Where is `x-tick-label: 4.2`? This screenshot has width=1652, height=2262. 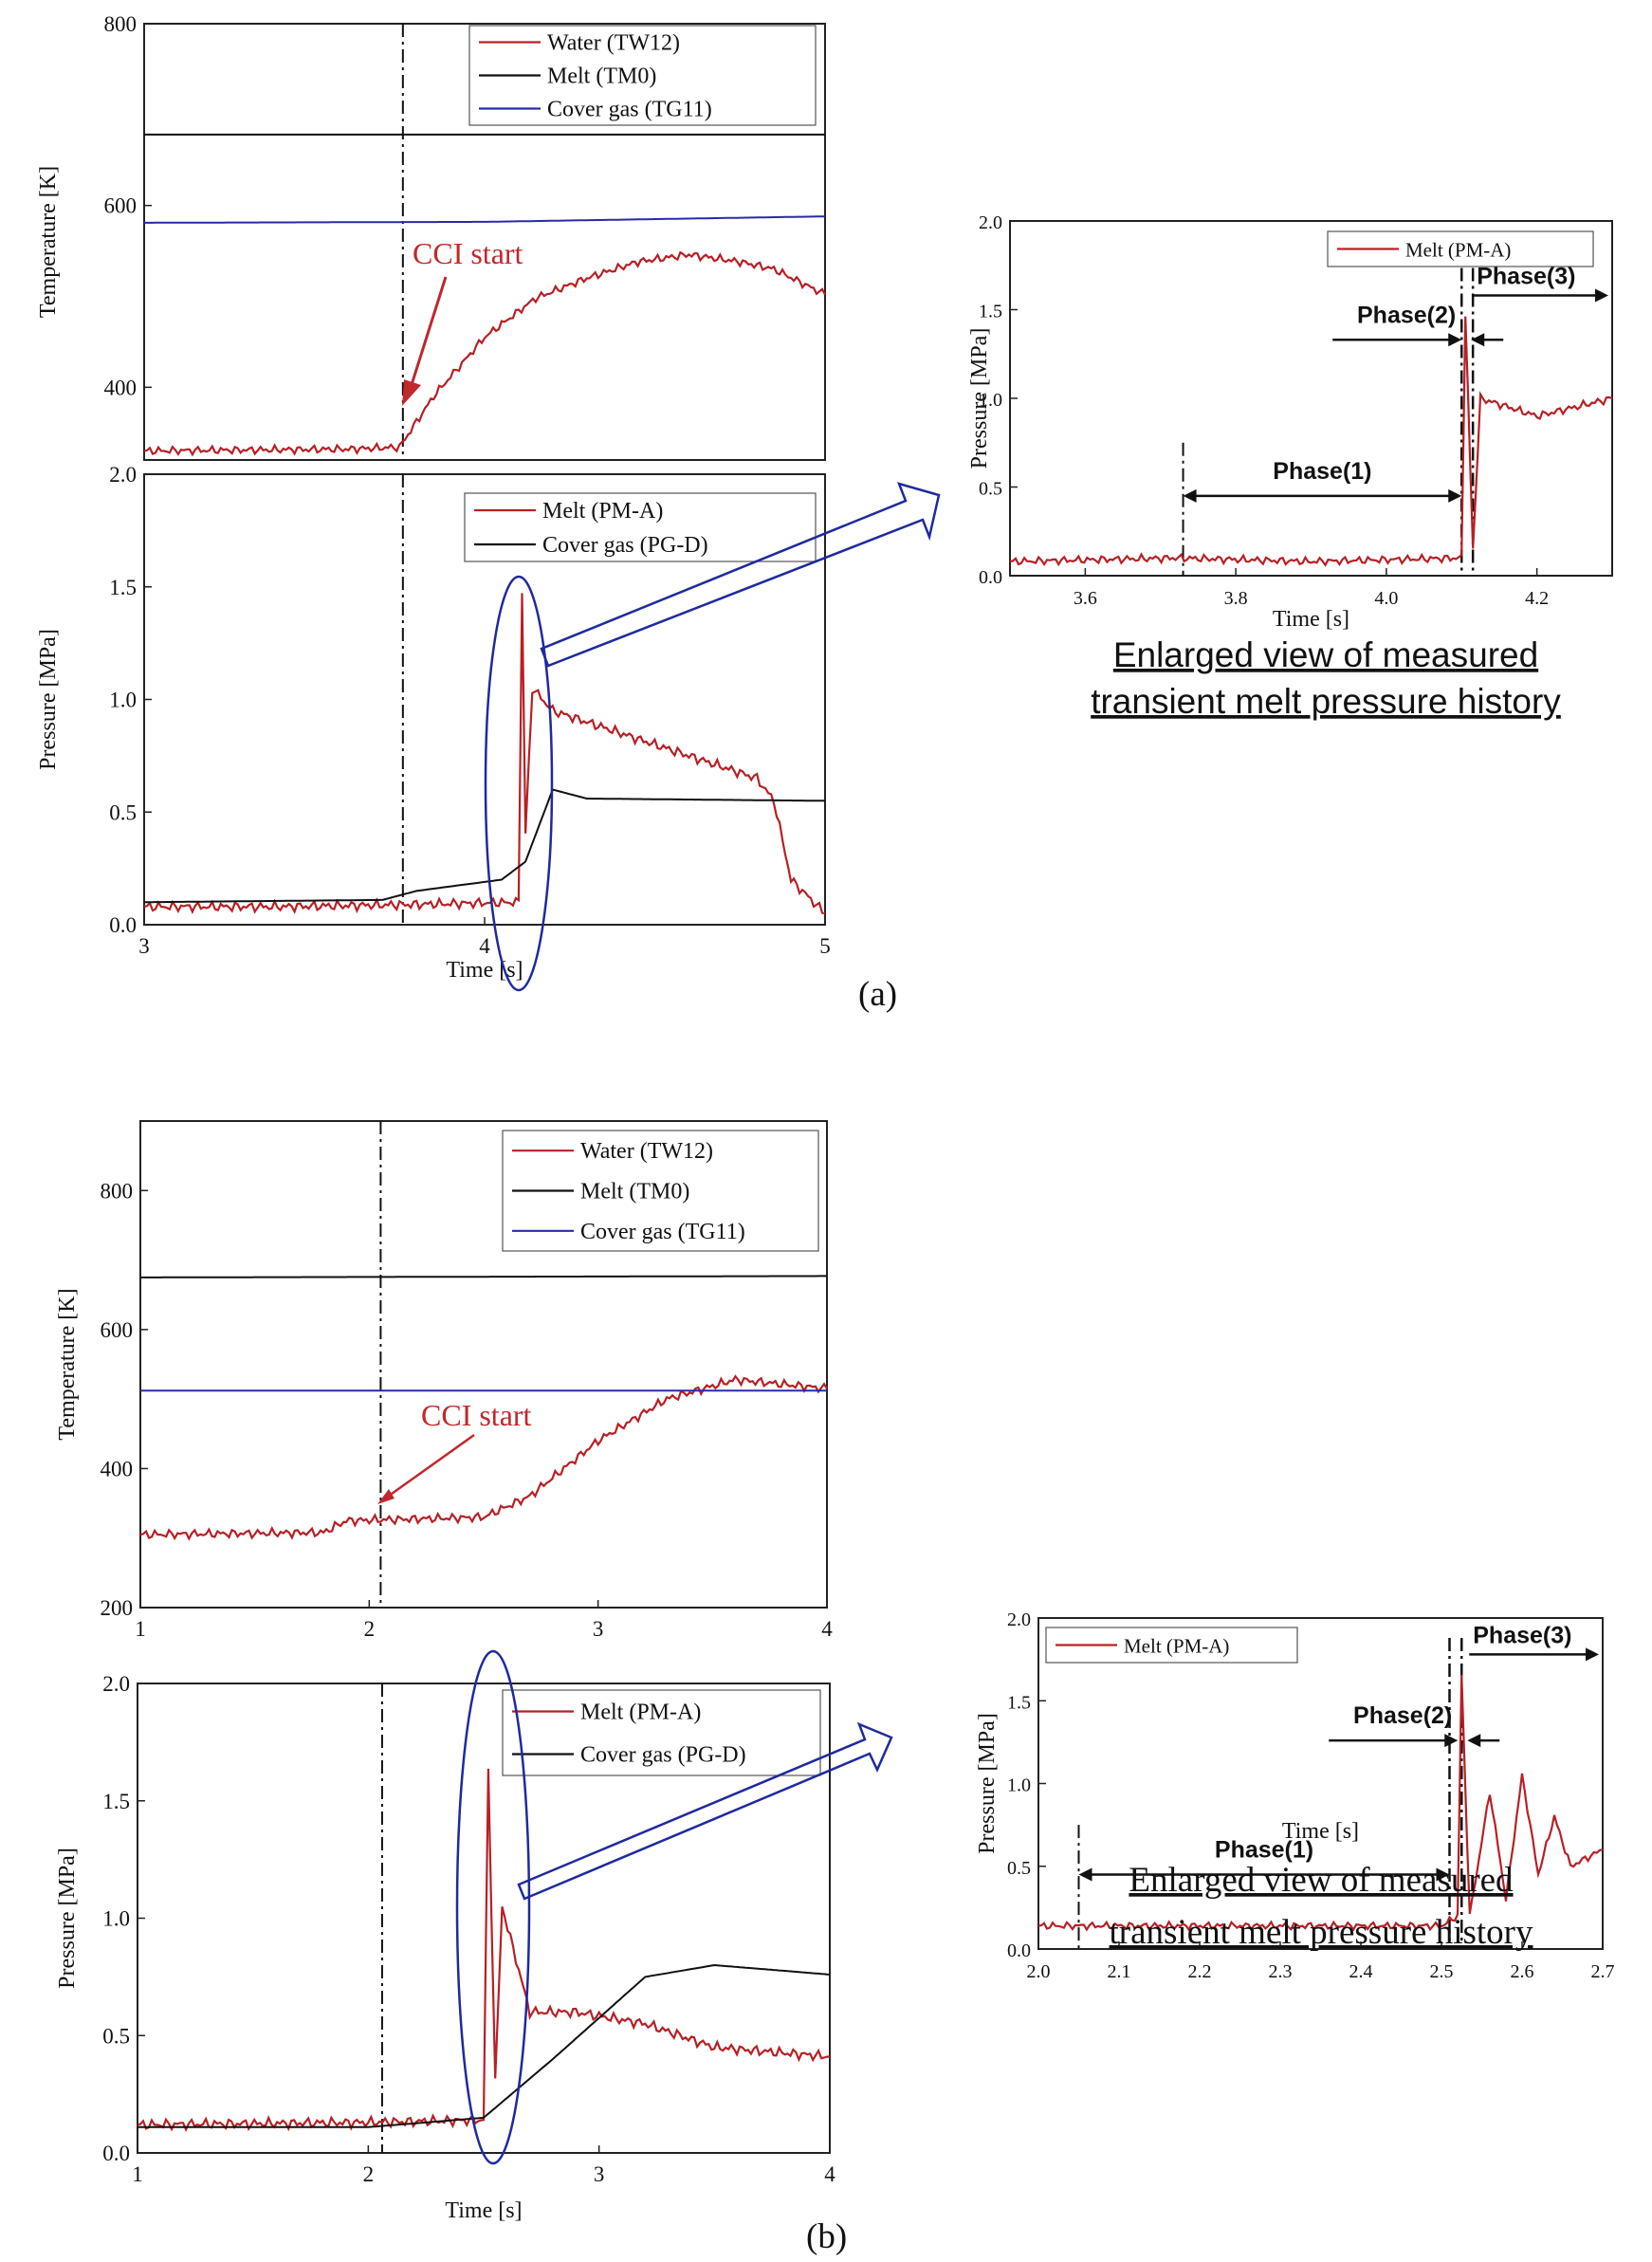
x-tick-label: 4.2 is located at coordinates (1537, 598).